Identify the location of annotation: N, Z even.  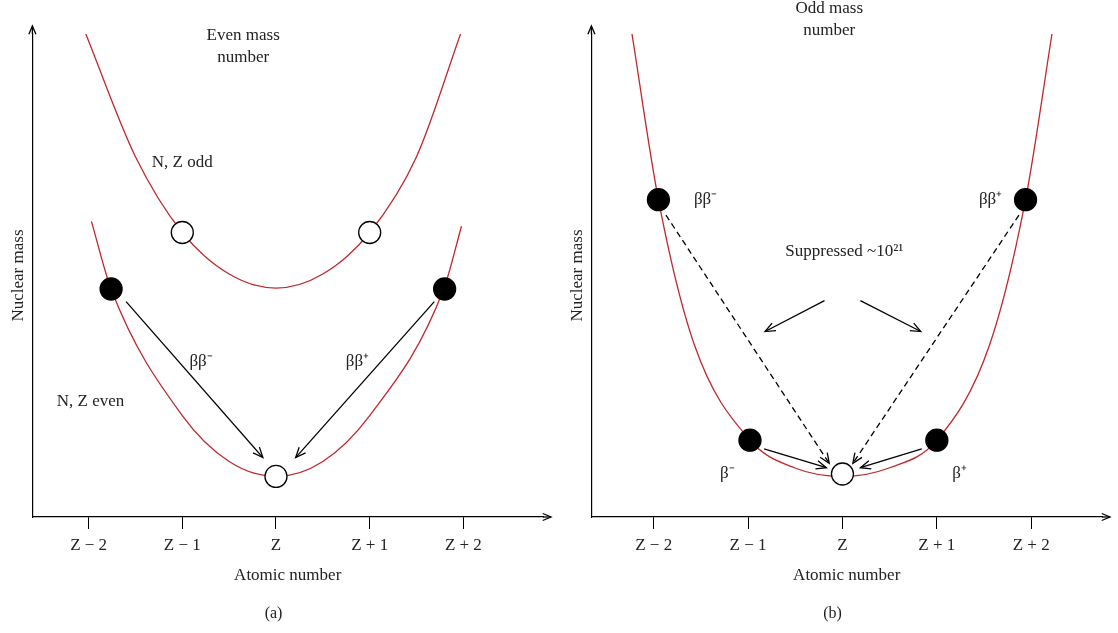
(90, 400).